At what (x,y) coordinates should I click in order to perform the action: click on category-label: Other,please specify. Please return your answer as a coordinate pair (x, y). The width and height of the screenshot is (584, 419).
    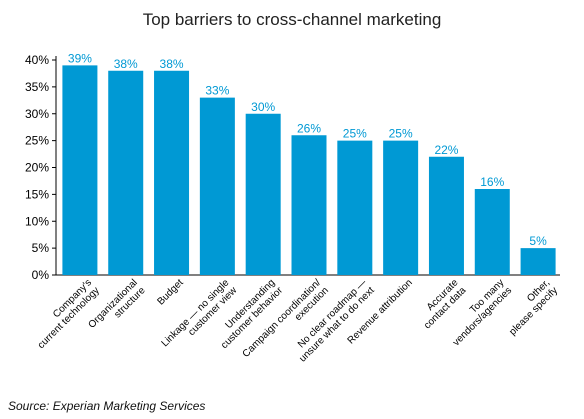
    Looking at the image, I should click on (530, 307).